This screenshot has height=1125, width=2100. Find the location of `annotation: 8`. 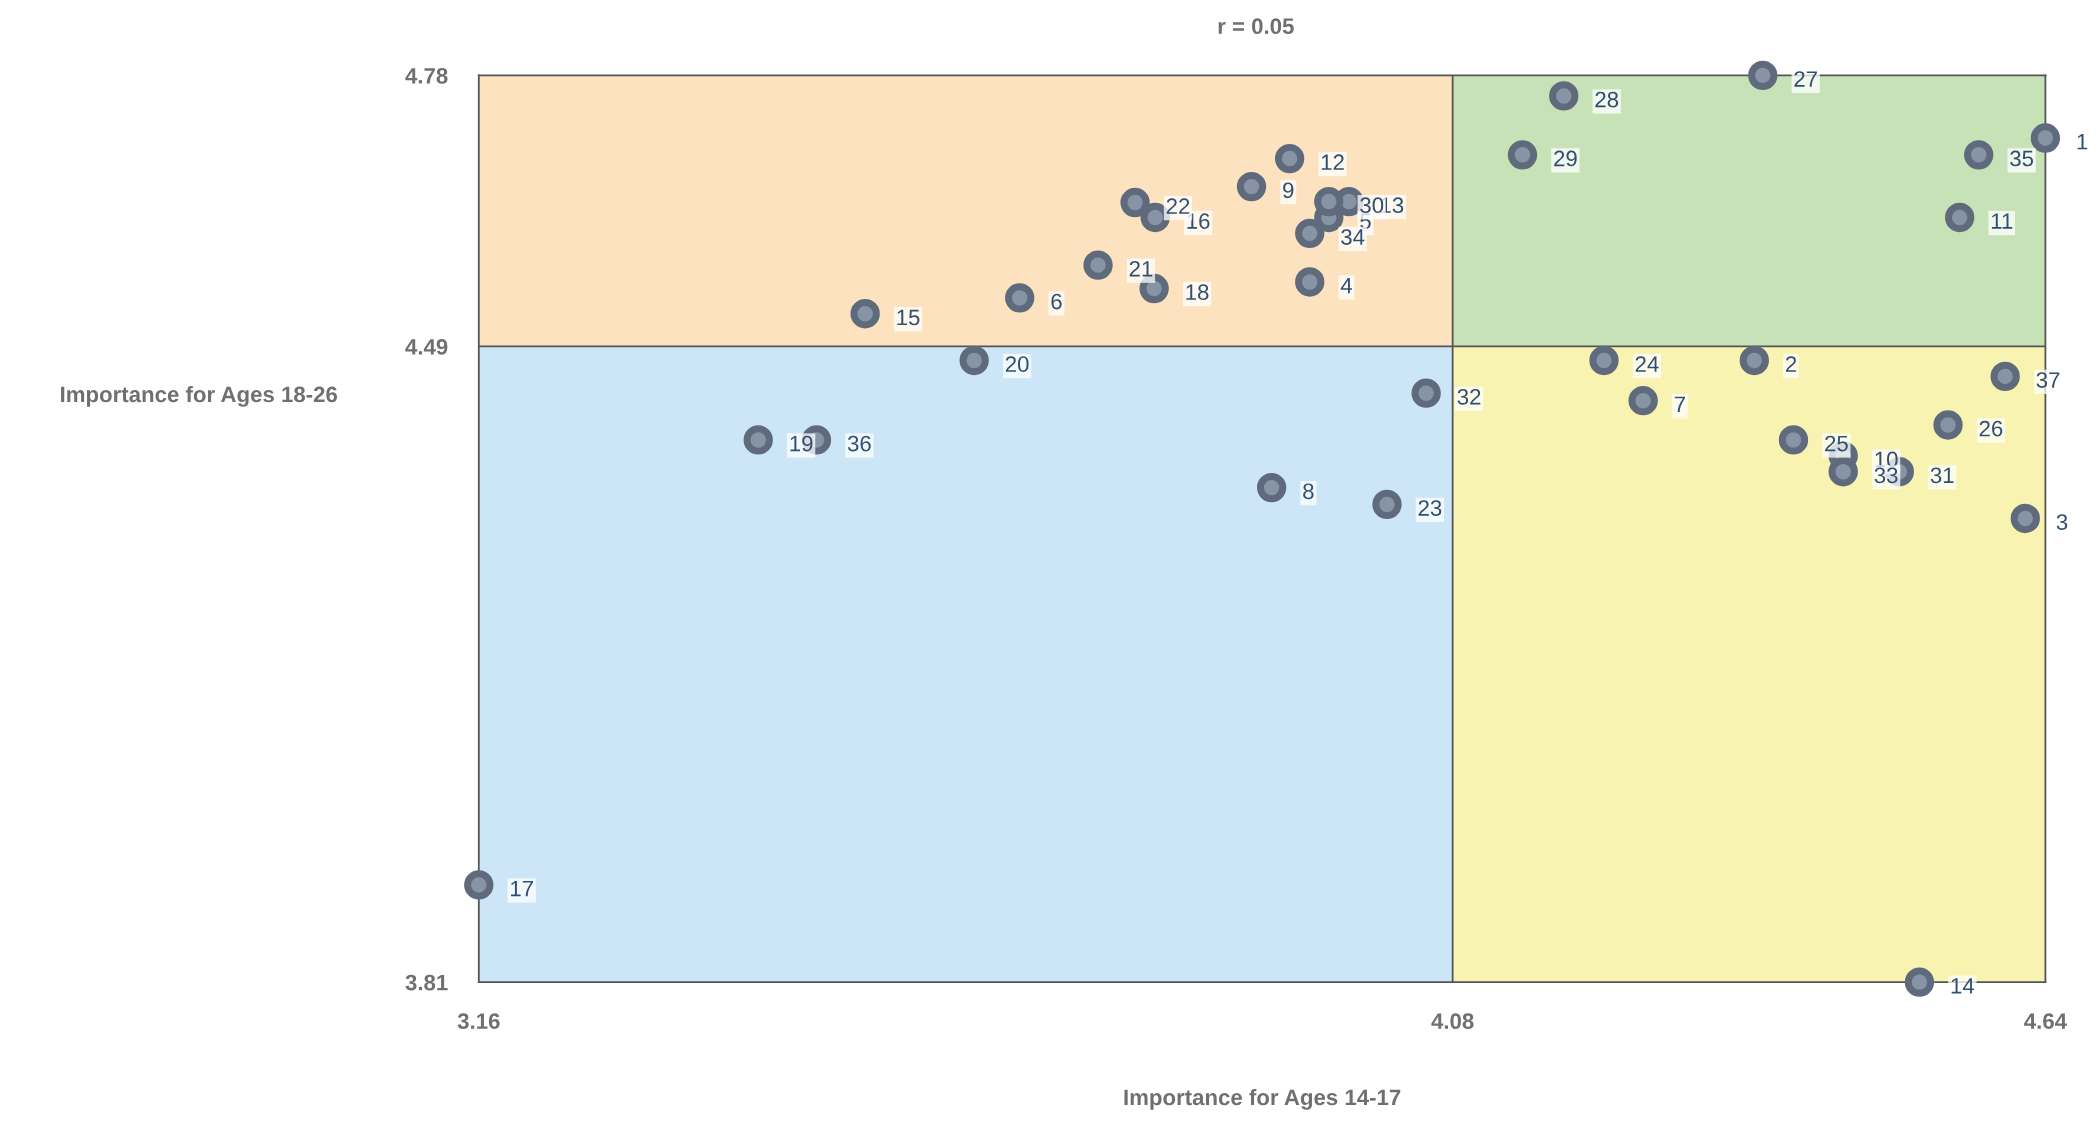

annotation: 8 is located at coordinates (1308, 491).